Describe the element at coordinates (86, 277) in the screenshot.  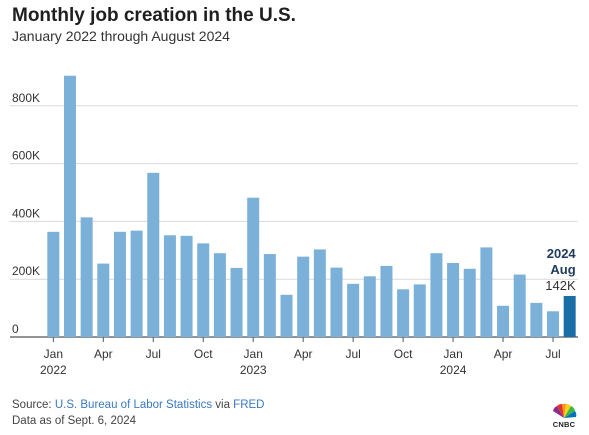
I see `bar-mar-2022` at that location.